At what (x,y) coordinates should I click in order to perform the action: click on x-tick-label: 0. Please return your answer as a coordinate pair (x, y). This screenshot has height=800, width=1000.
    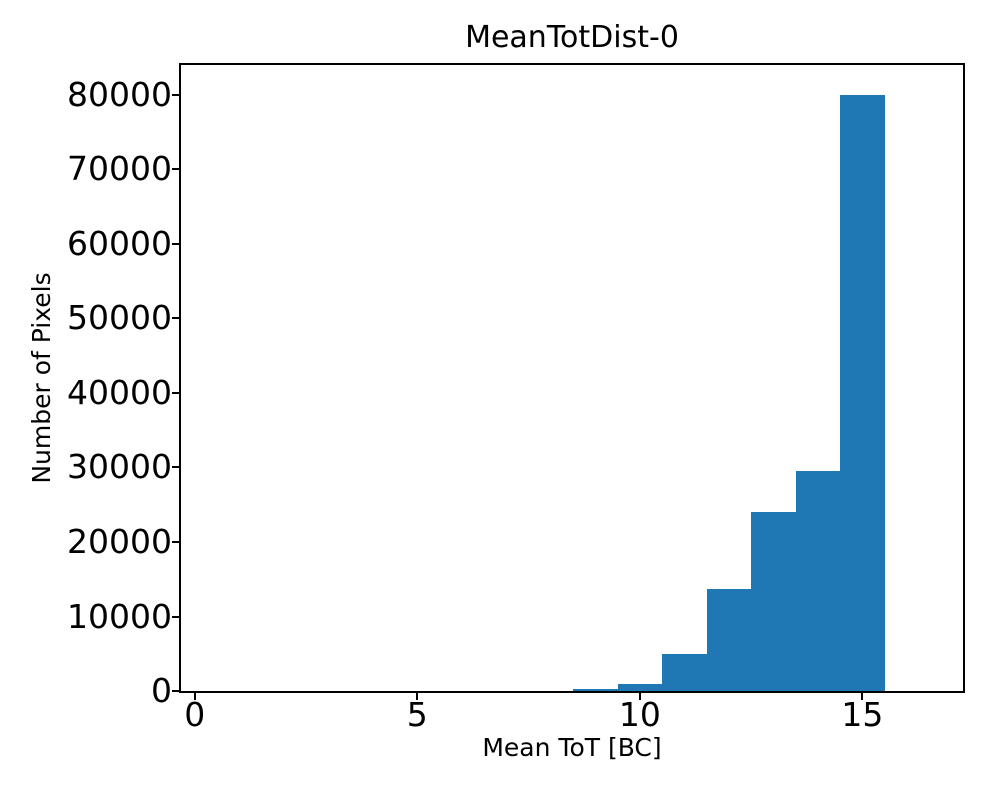
    Looking at the image, I should click on (195, 714).